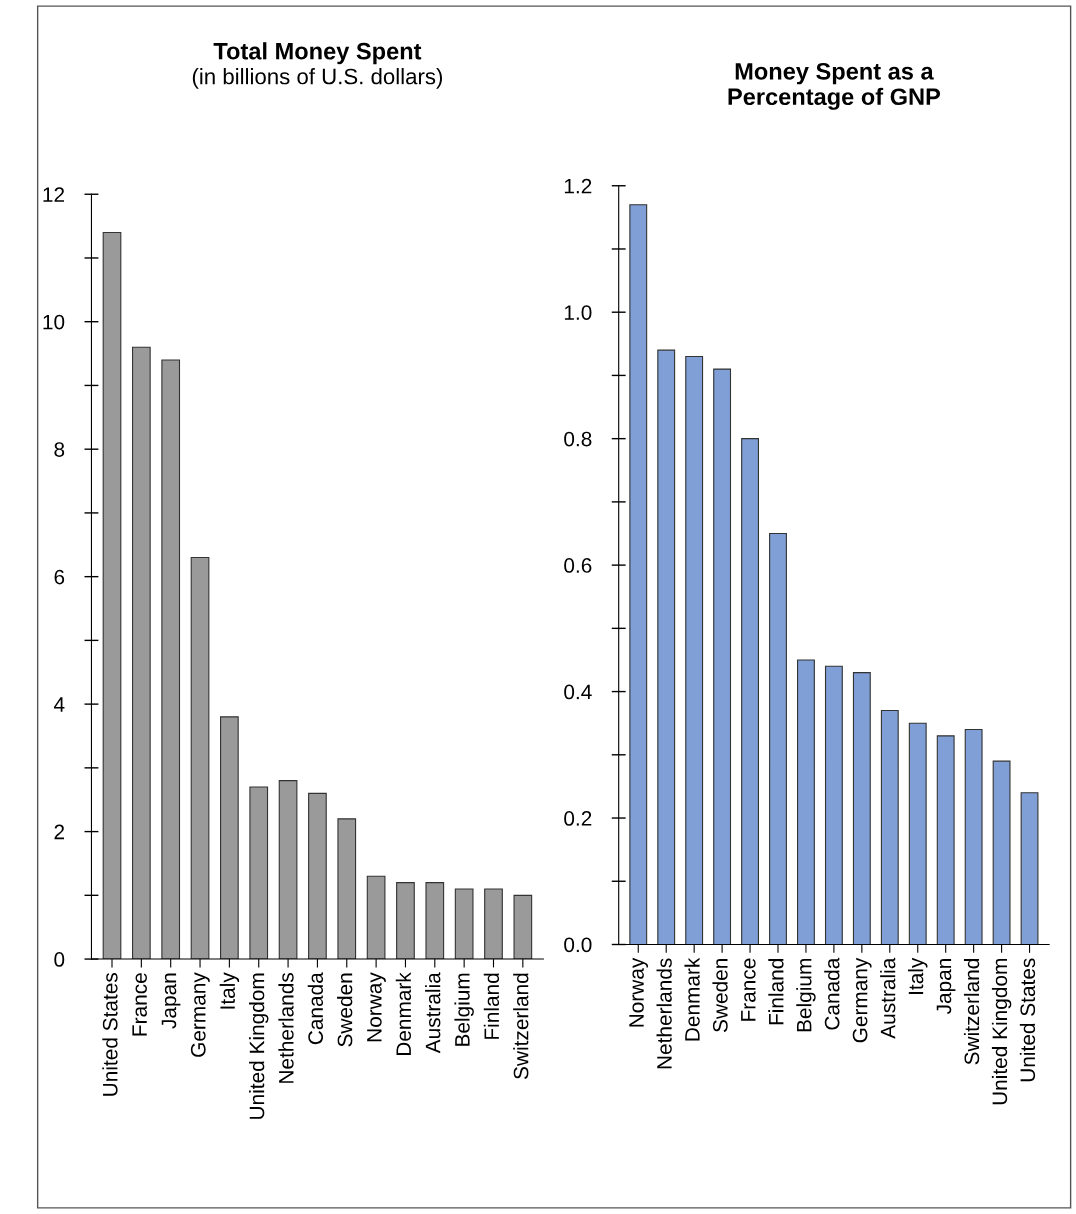 The image size is (1076, 1214). Describe the element at coordinates (834, 86) in the screenshot. I see `chart-title: Money Spent as a Percentage of GNP` at that location.